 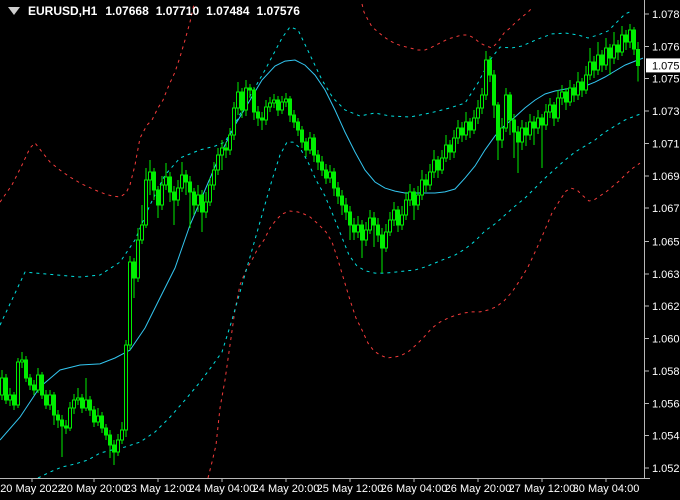 I want to click on time-tick-label: 26 May 20:00, so click(x=478, y=489).